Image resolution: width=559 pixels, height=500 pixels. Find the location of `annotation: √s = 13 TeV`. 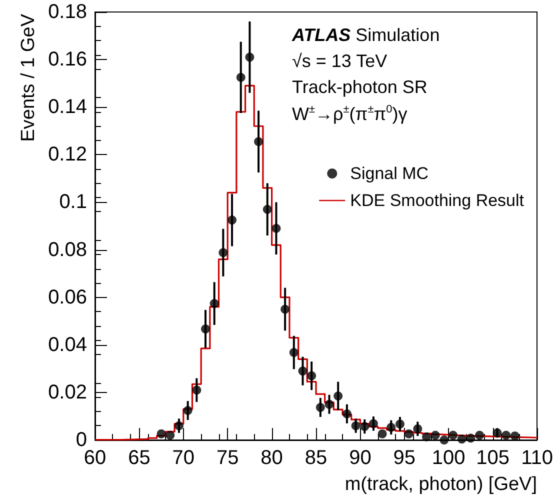

annotation: √s = 13 TeV is located at coordinates (340, 61).